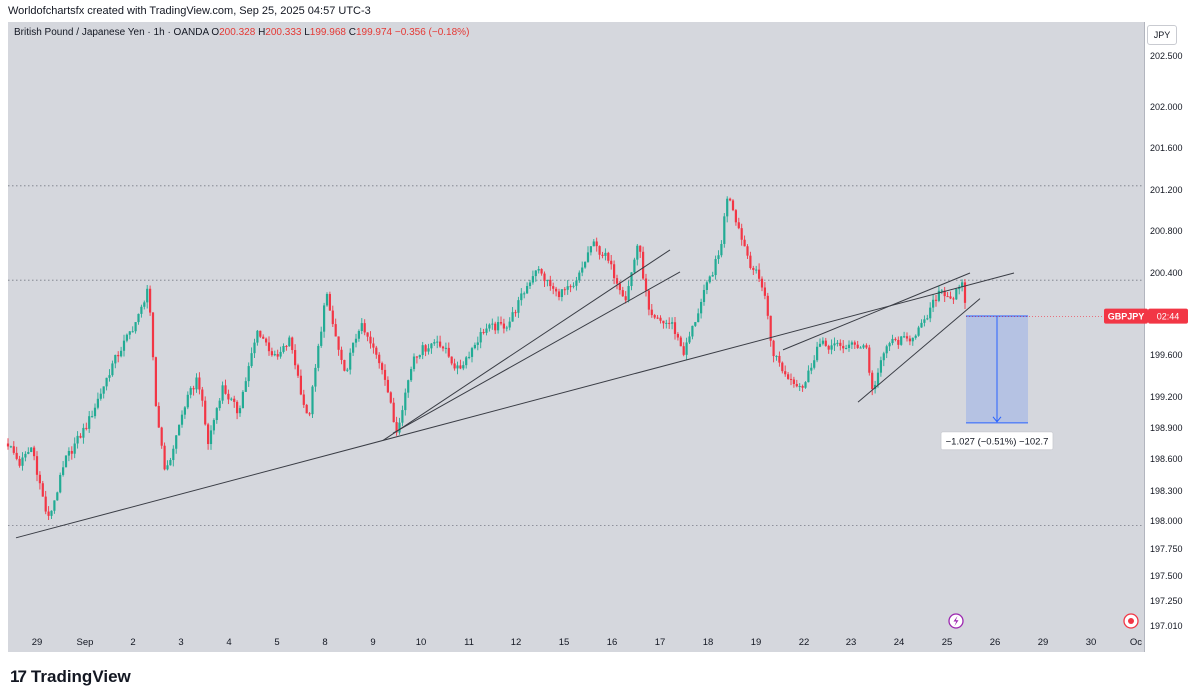  Describe the element at coordinates (1166, 148) in the screenshot. I see `price-tick-label: 201.600` at that location.